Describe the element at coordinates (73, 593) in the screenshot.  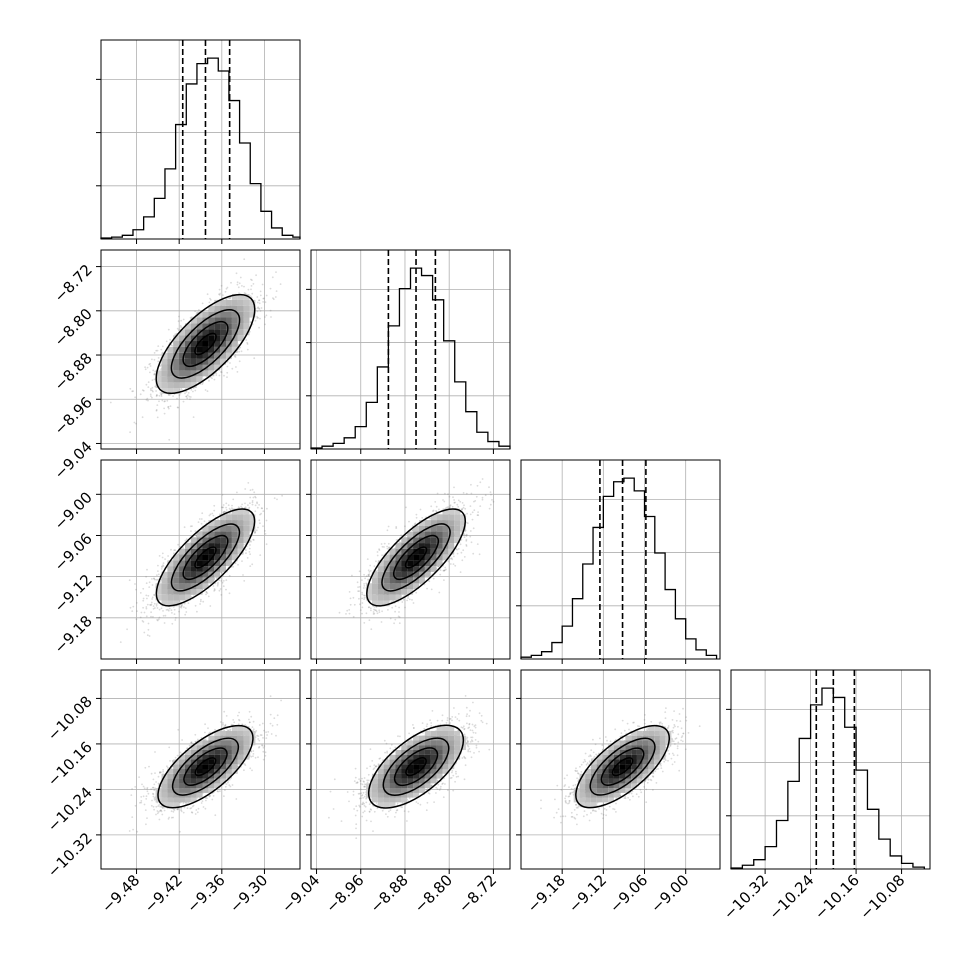
I see `y-tick-label: −9.12` at that location.